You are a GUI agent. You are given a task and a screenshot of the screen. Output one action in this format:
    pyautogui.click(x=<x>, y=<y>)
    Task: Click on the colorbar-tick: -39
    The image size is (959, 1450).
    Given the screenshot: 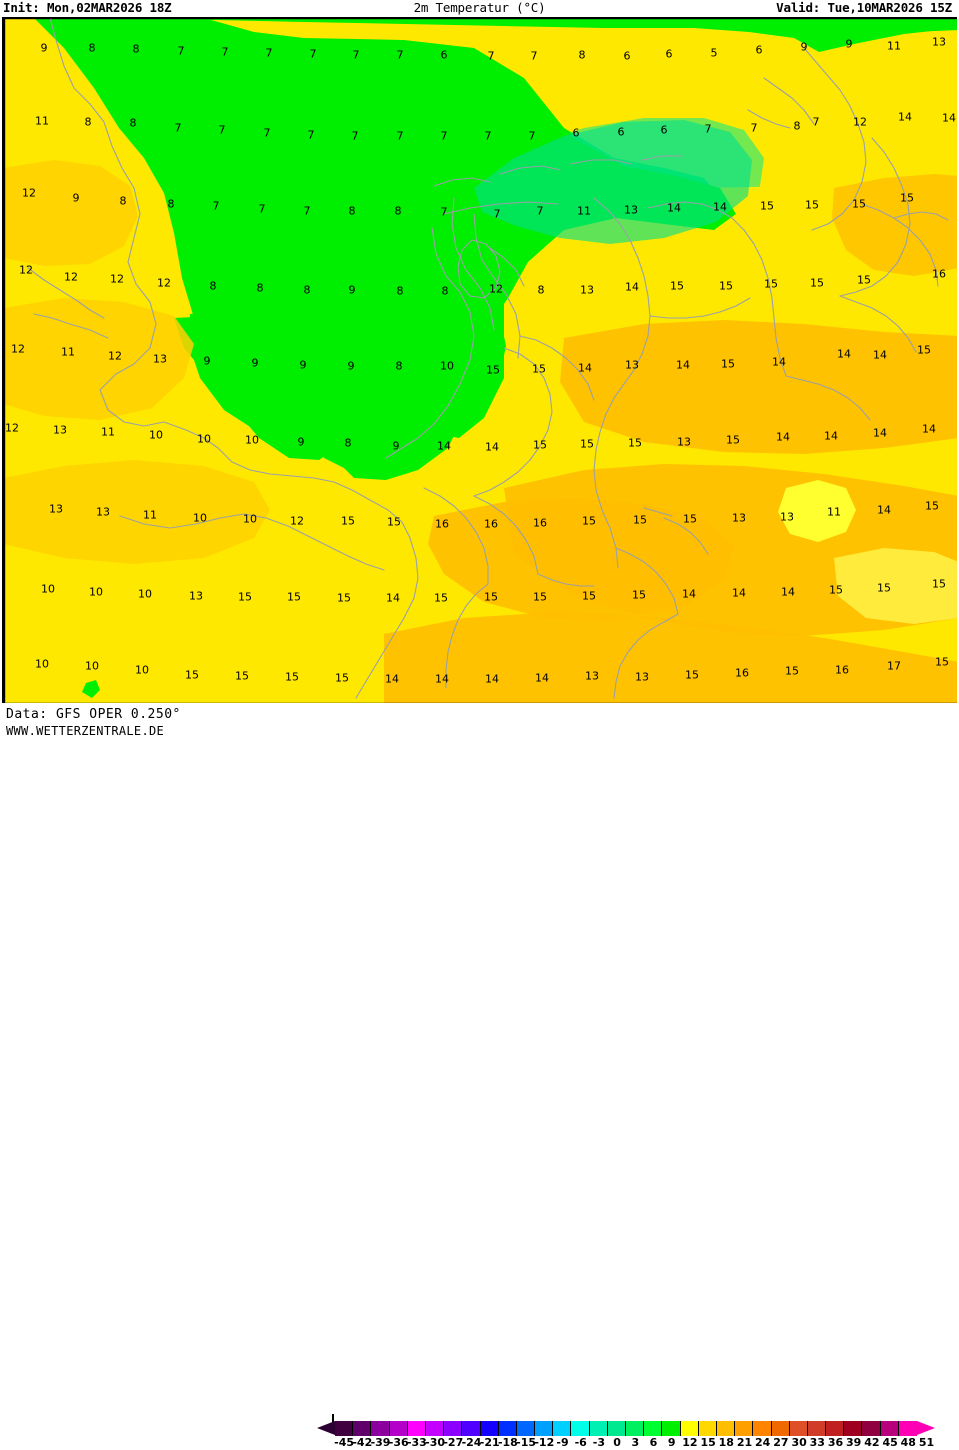 What is the action you would take?
    pyautogui.click(x=380, y=1442)
    